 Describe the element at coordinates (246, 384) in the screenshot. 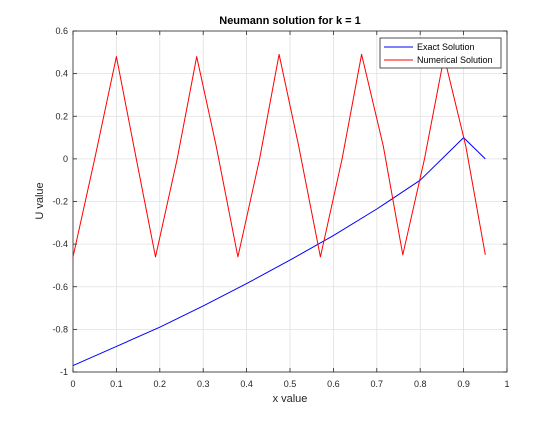

I see `x-tick-label: 0.4` at that location.